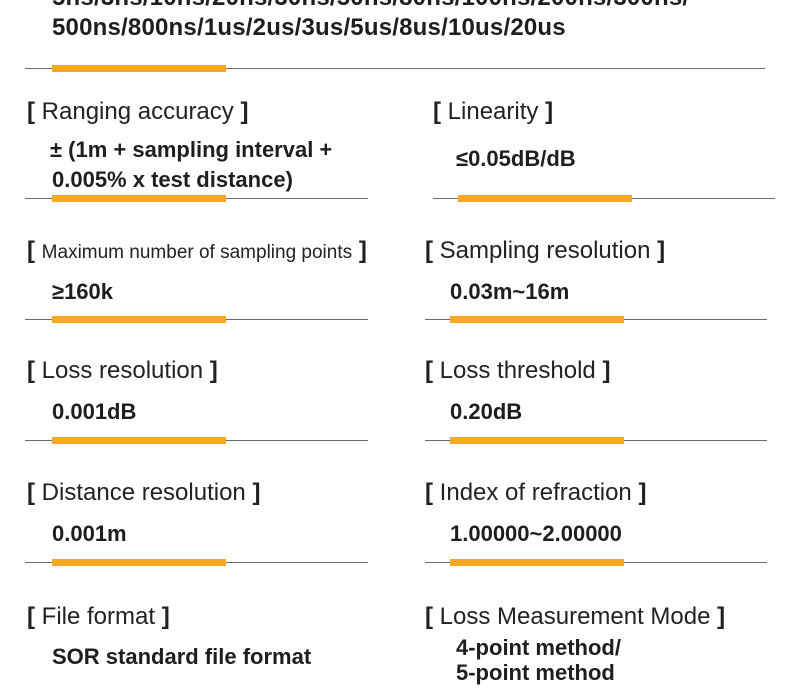  Describe the element at coordinates (493, 111) in the screenshot. I see `spec-label-linearity: [ Linearity ]` at that location.